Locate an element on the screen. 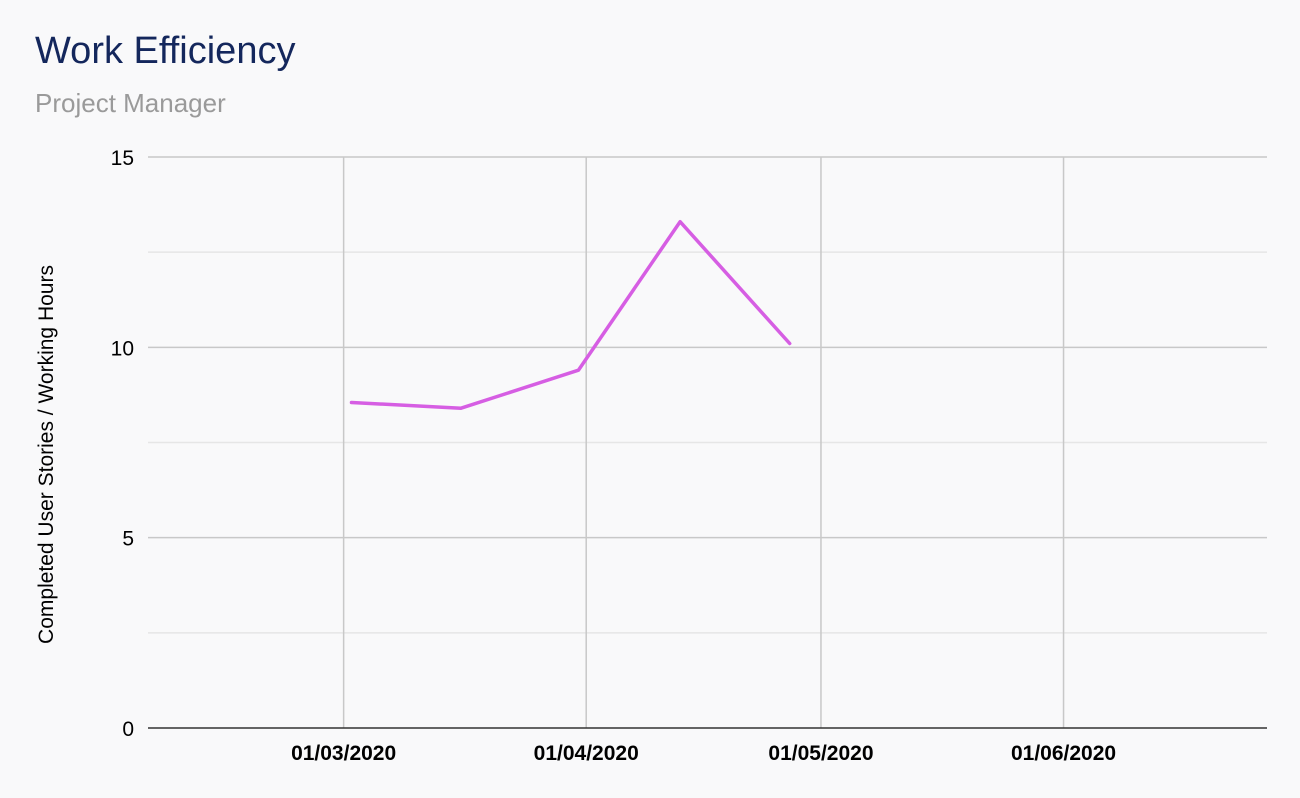 Image resolution: width=1300 pixels, height=798 pixels. y-tick-label: 15 is located at coordinates (122, 158).